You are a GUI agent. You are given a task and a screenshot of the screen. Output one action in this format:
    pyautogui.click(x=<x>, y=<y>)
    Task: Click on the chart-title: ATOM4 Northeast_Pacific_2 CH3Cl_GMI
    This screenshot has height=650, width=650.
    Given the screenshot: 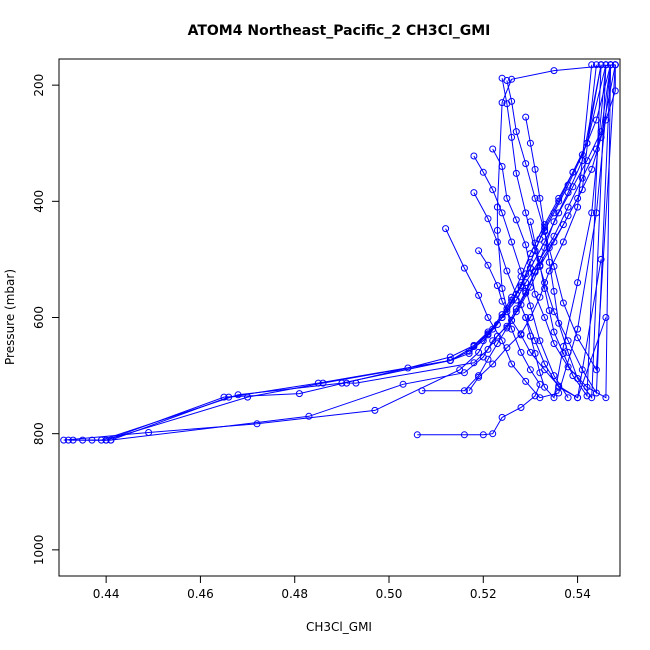 What is the action you would take?
    pyautogui.click(x=339, y=31)
    